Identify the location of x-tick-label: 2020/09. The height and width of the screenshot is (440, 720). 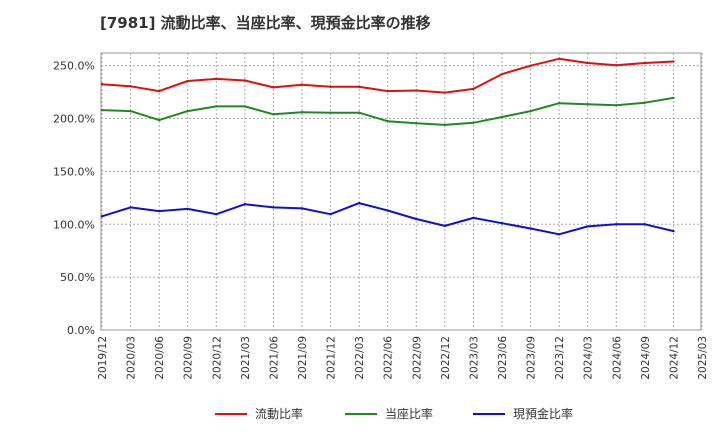
(189, 358).